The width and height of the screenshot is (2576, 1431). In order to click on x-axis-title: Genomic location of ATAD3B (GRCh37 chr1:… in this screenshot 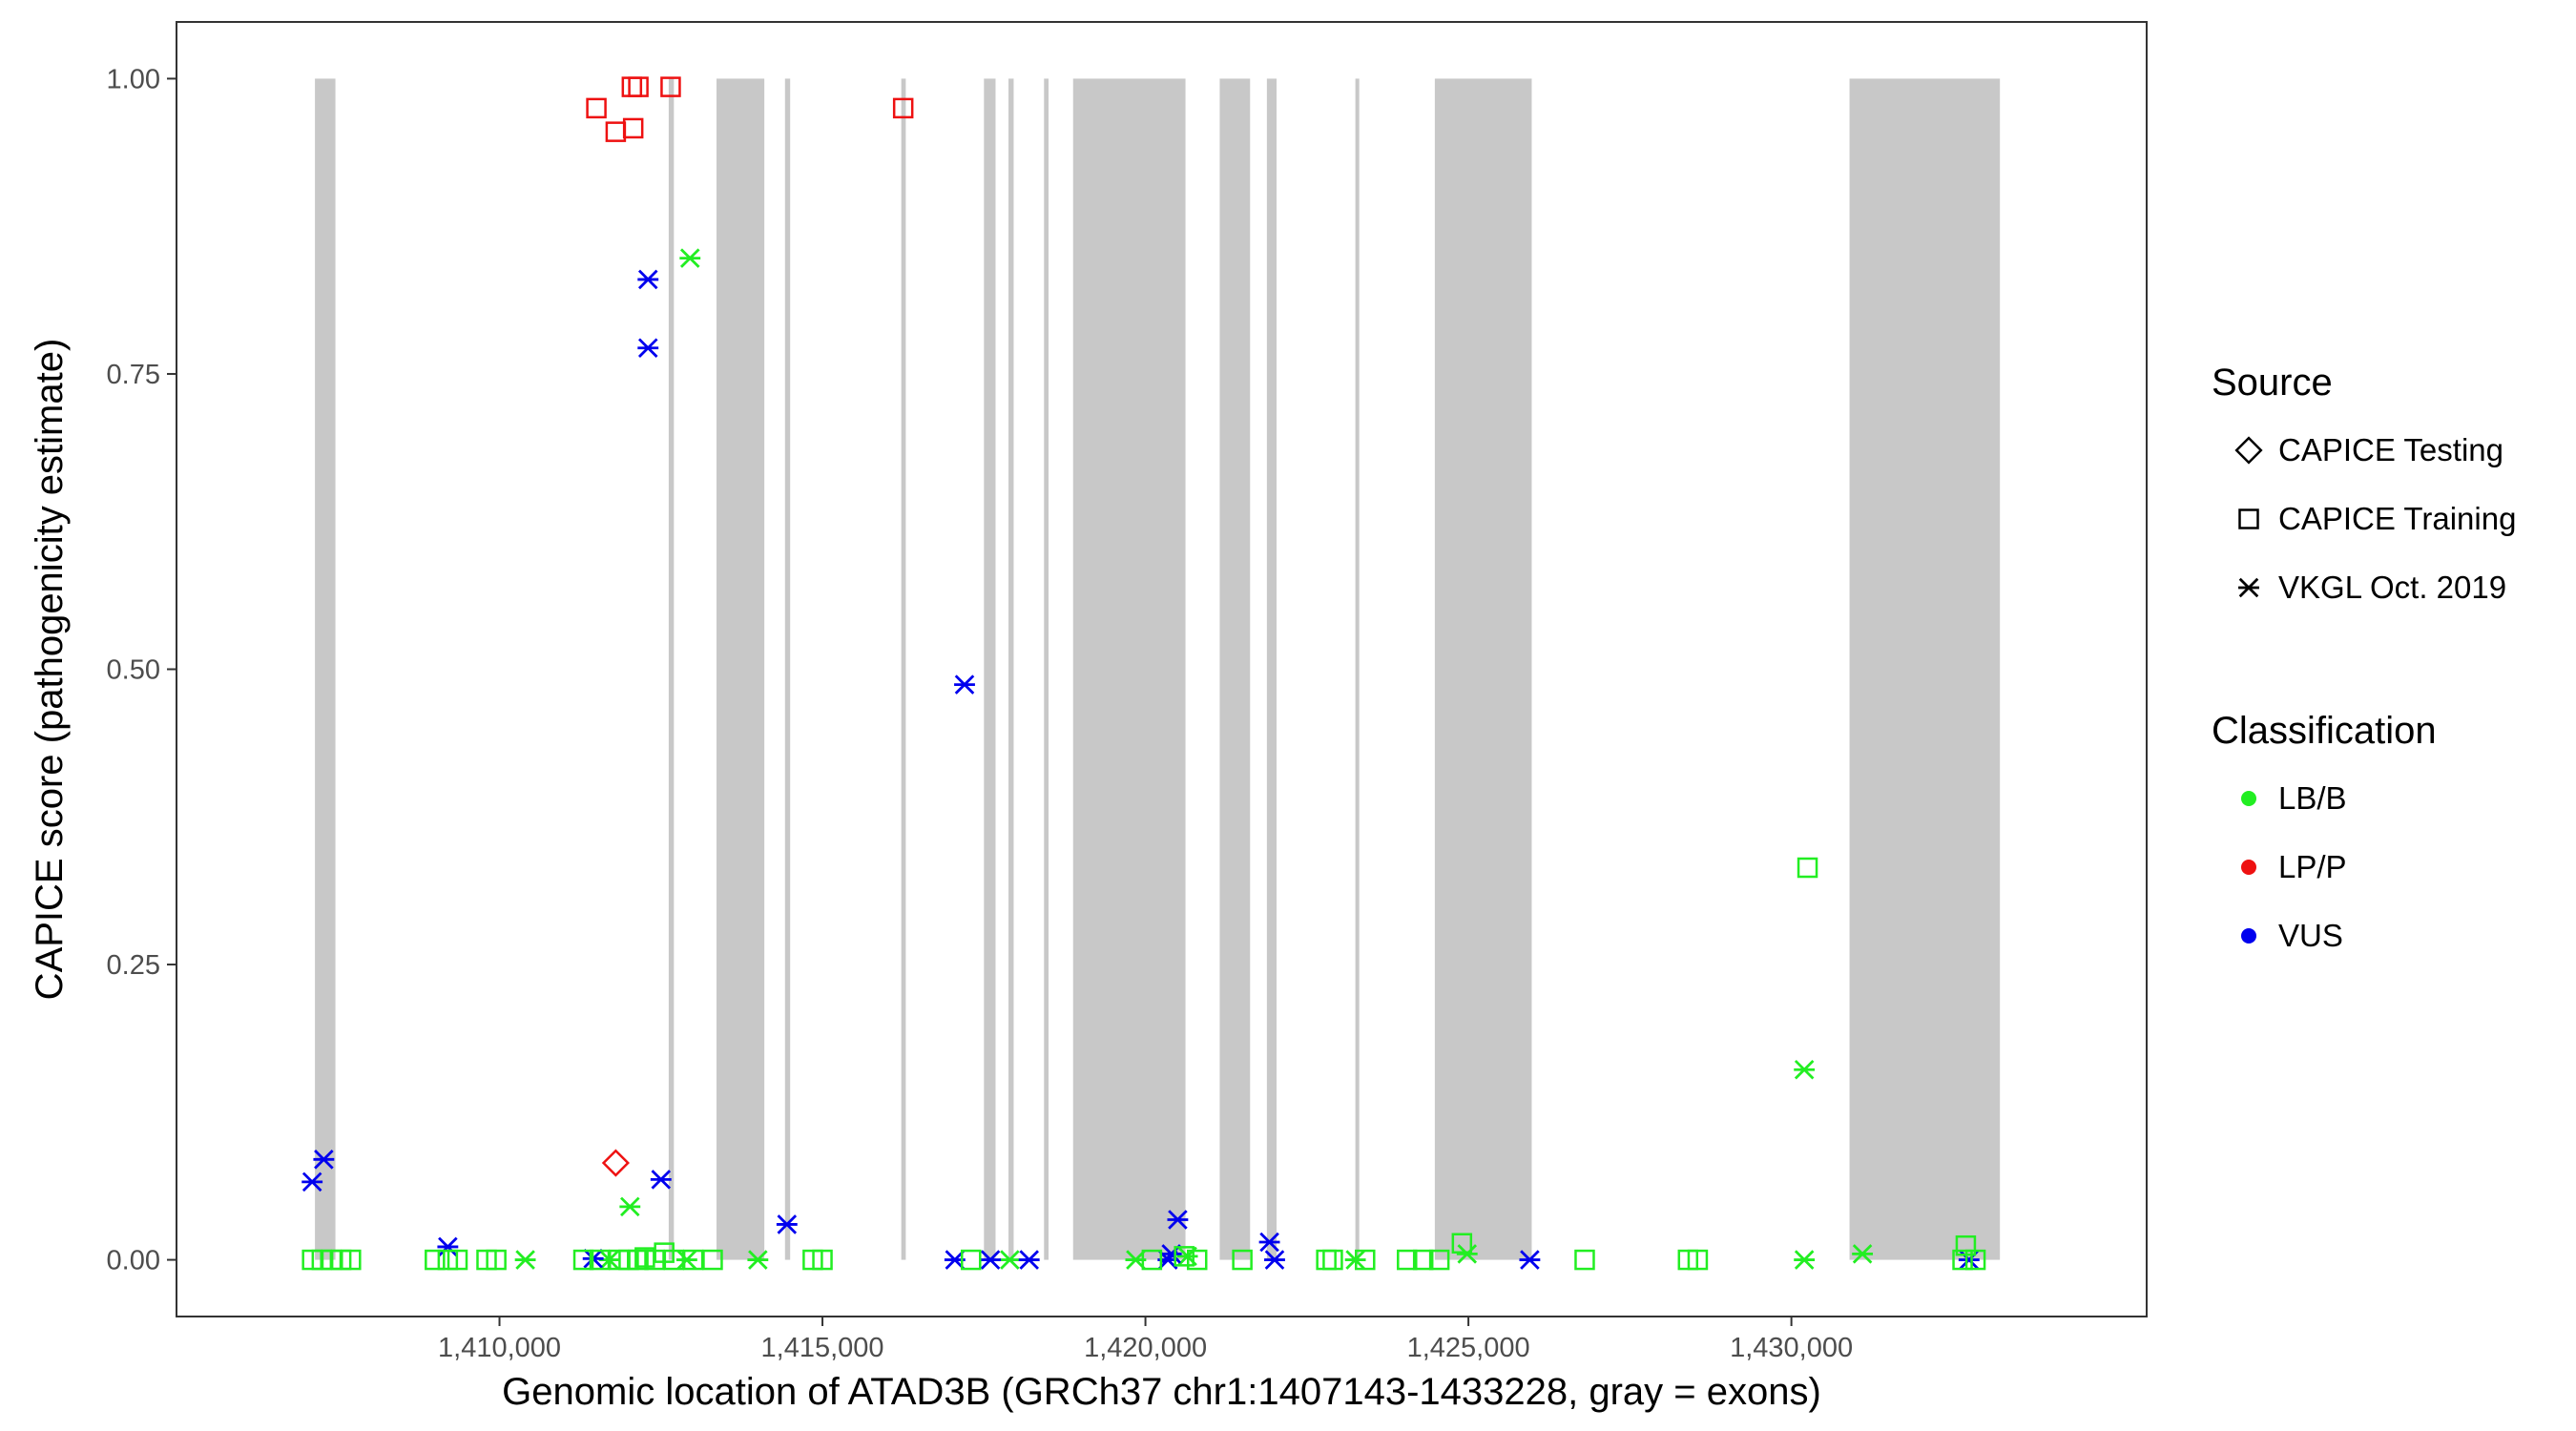, I will do `click(1161, 1392)`.